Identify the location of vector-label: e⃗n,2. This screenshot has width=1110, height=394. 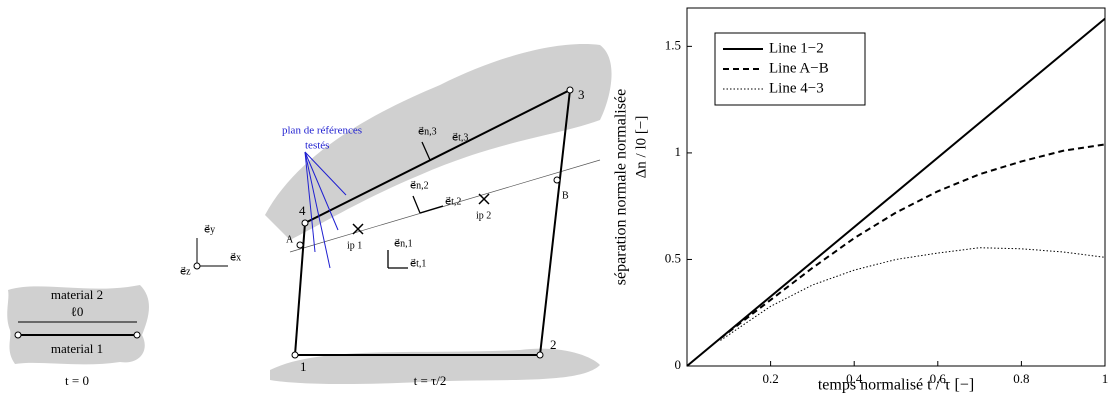
(419, 185).